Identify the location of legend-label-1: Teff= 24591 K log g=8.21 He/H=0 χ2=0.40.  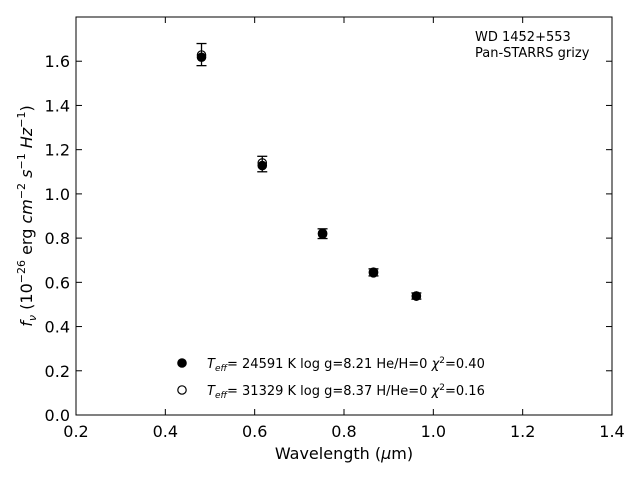
(346, 365).